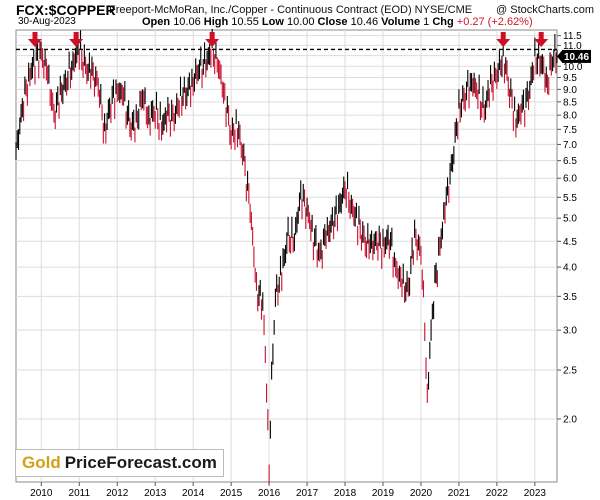 This screenshot has width=600, height=500. Describe the element at coordinates (345, 493) in the screenshot. I see `x-tick-label: 2018` at that location.